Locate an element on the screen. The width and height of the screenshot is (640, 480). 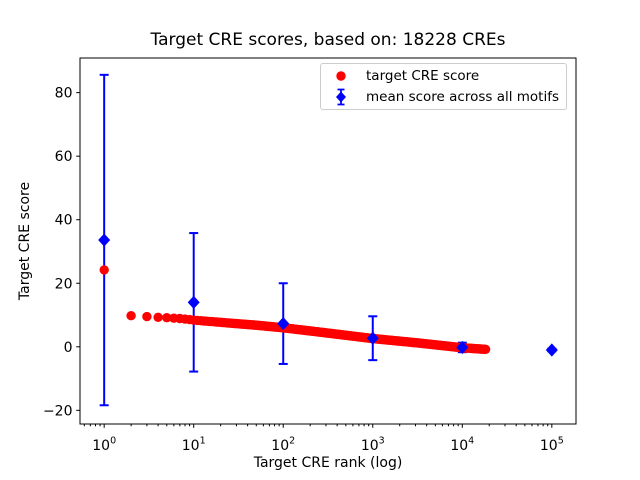
x-tick-label: 10⁰ is located at coordinates (104, 445).